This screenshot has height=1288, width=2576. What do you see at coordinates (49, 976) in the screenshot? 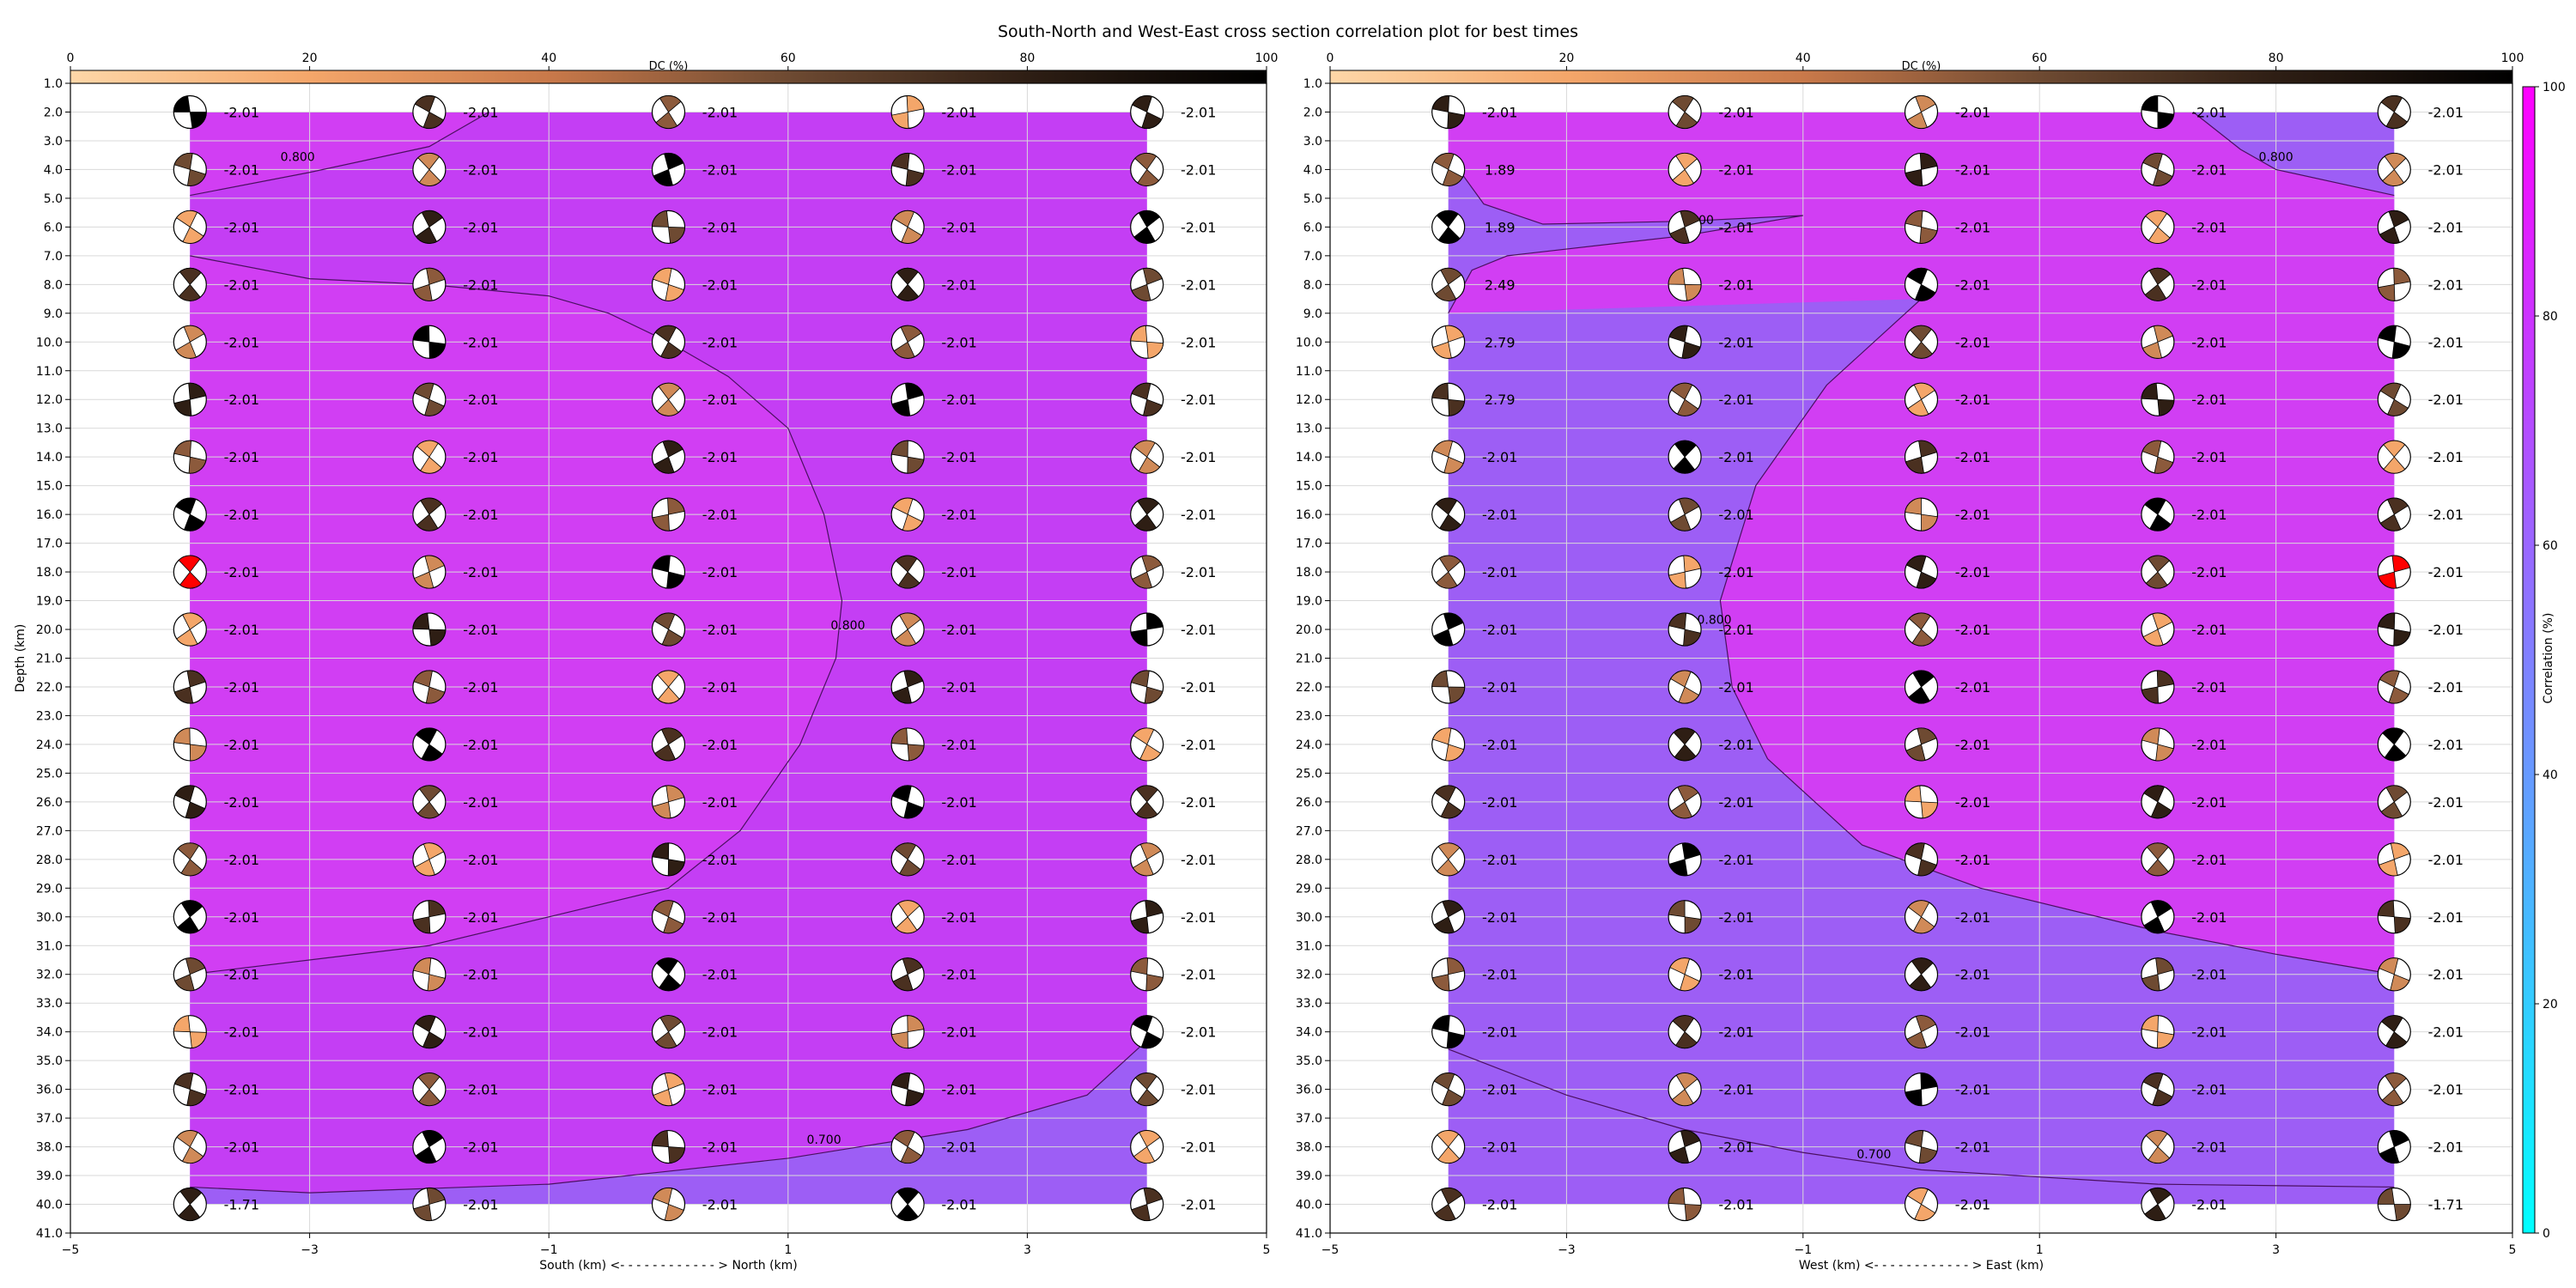
I see `y-tick-label: 32.0` at bounding box center [49, 976].